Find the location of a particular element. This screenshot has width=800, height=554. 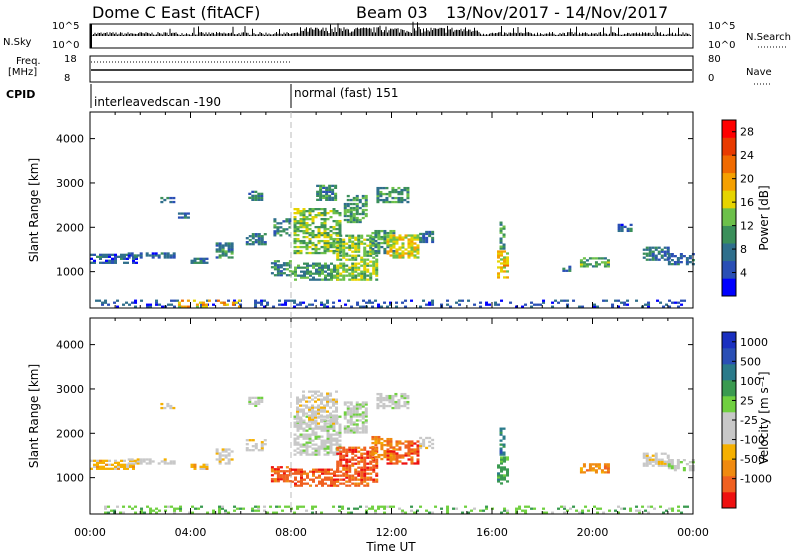

freq-tick-top: 18 is located at coordinates (70, 59).